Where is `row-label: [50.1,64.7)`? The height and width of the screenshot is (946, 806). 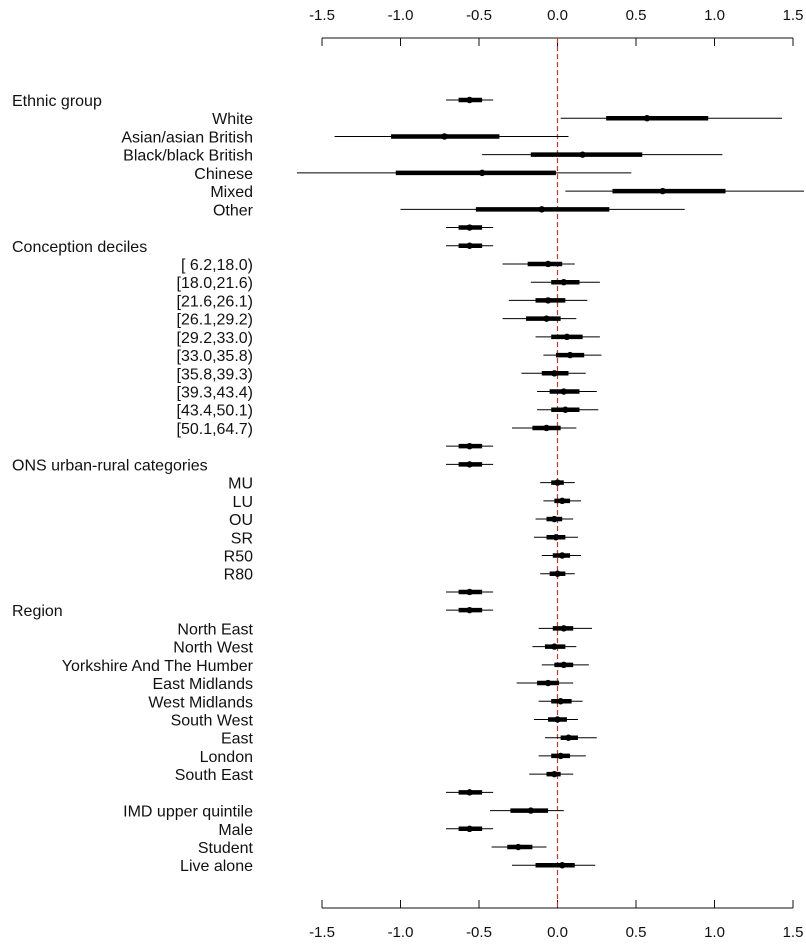
row-label: [50.1,64.7) is located at coordinates (215, 429).